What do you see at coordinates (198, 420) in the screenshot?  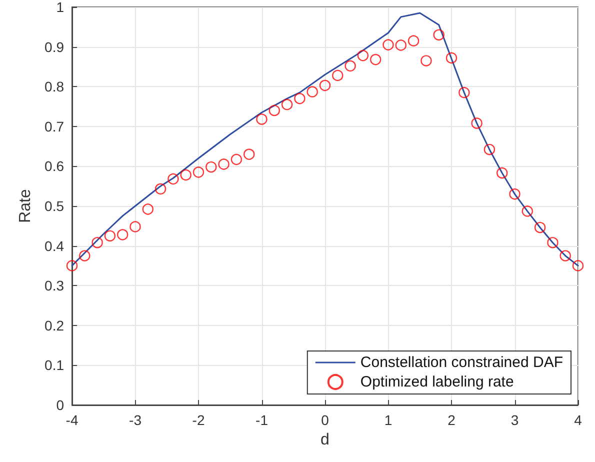 I see `x-tick-label: -2` at bounding box center [198, 420].